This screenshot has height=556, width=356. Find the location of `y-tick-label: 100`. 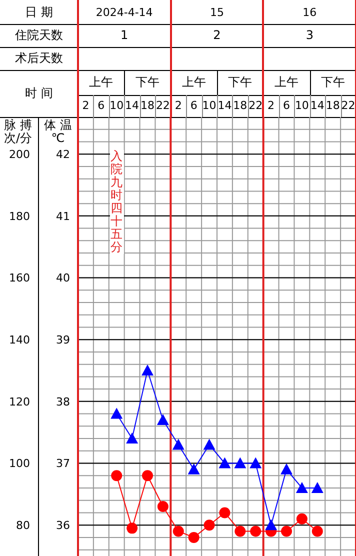

y-tick-label: 100 is located at coordinates (19, 463).